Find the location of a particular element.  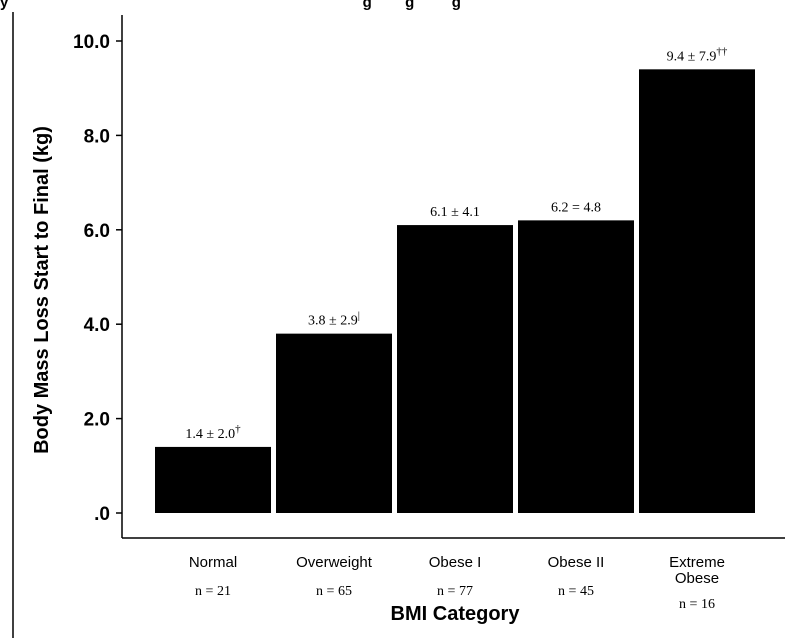

sample-size-label: n = 45 is located at coordinates (576, 591).